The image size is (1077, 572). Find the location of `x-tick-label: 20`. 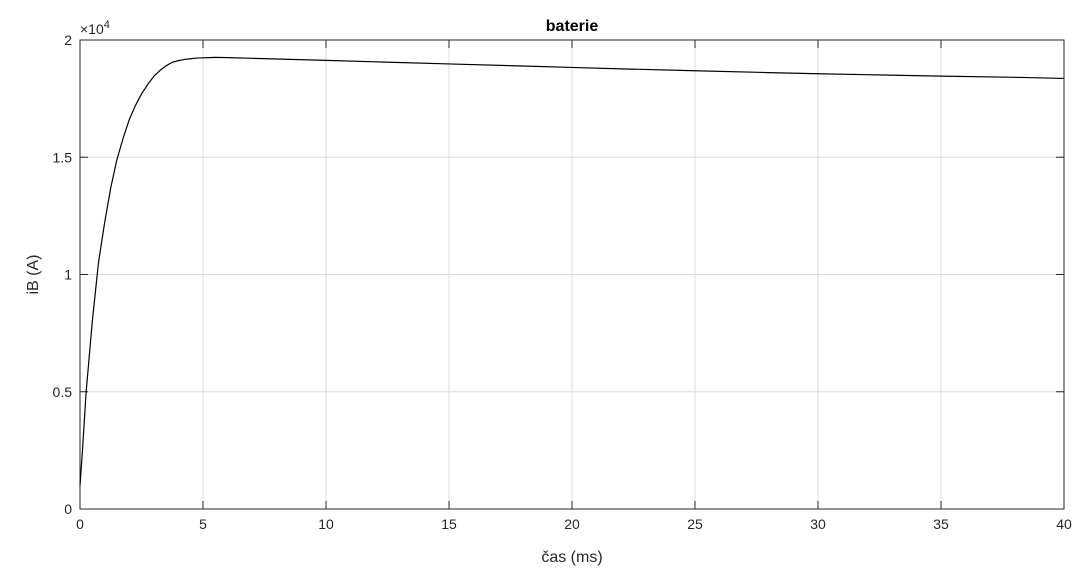

x-tick-label: 20 is located at coordinates (572, 524).